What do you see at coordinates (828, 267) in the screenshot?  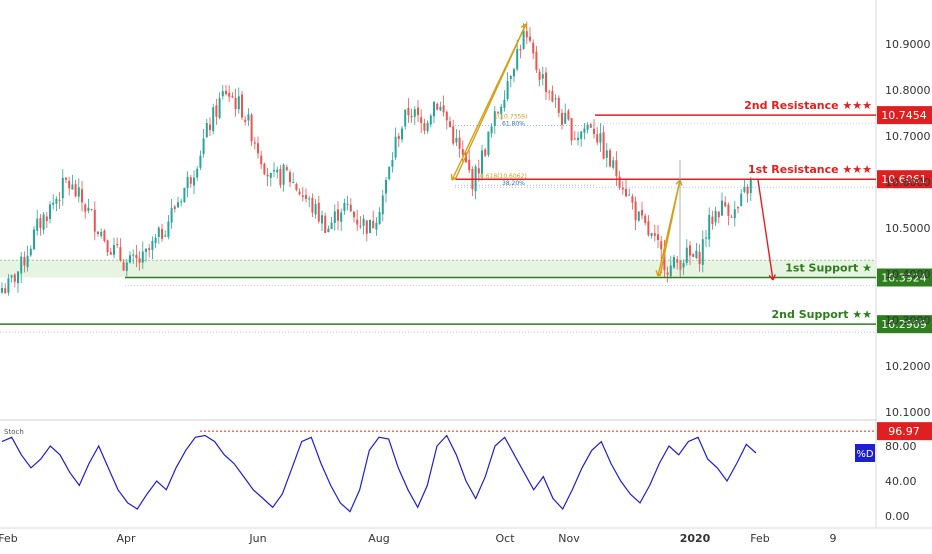 I see `level-label: 1st Support ★` at bounding box center [828, 267].